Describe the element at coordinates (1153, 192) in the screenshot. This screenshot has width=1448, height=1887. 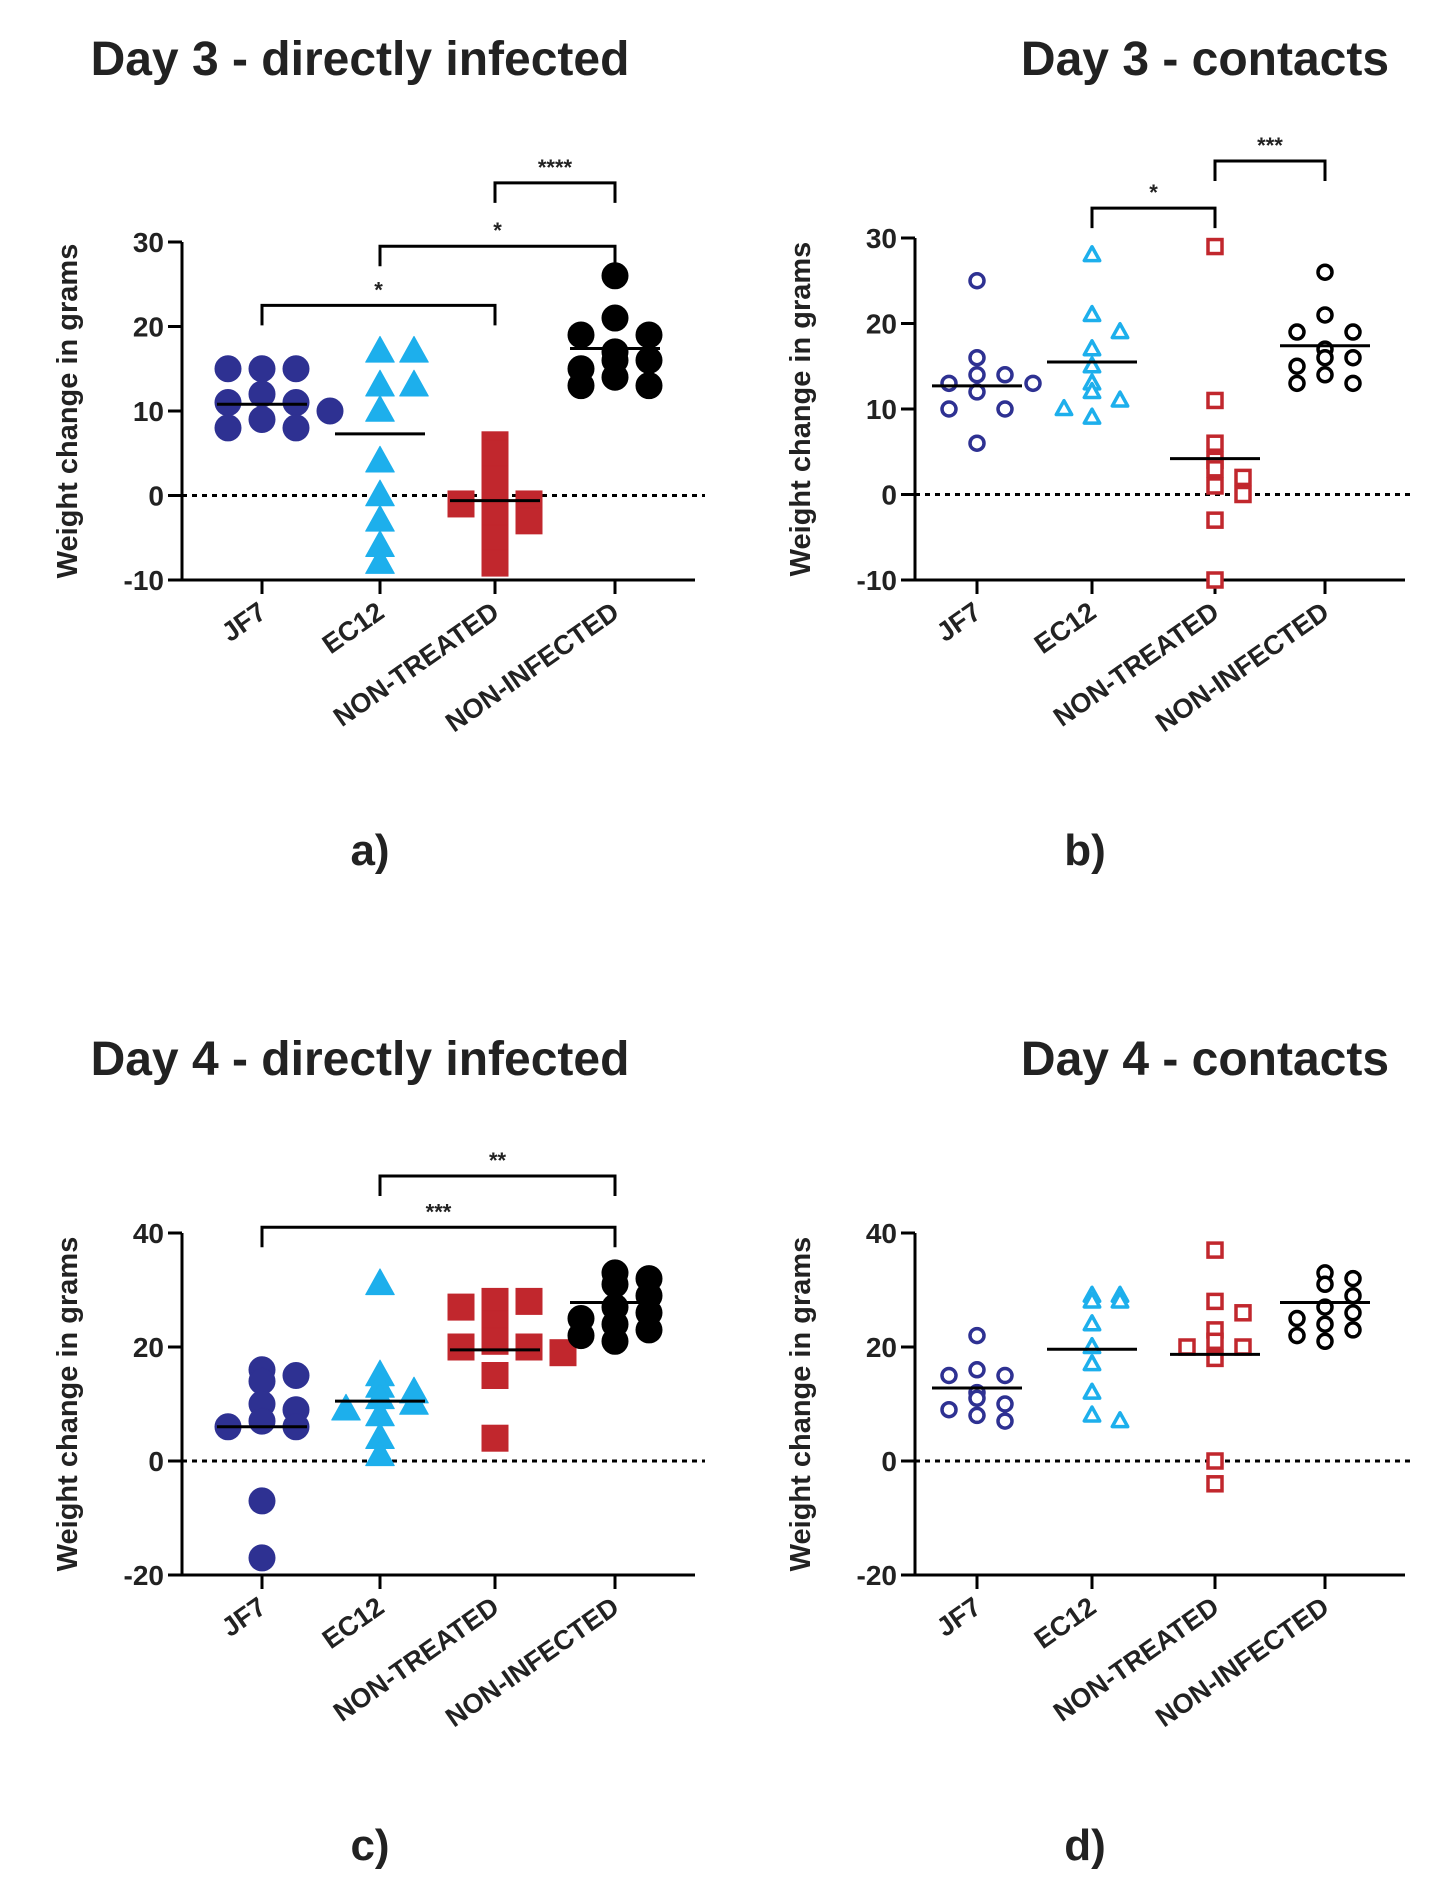
I see `significance-label: *` at that location.